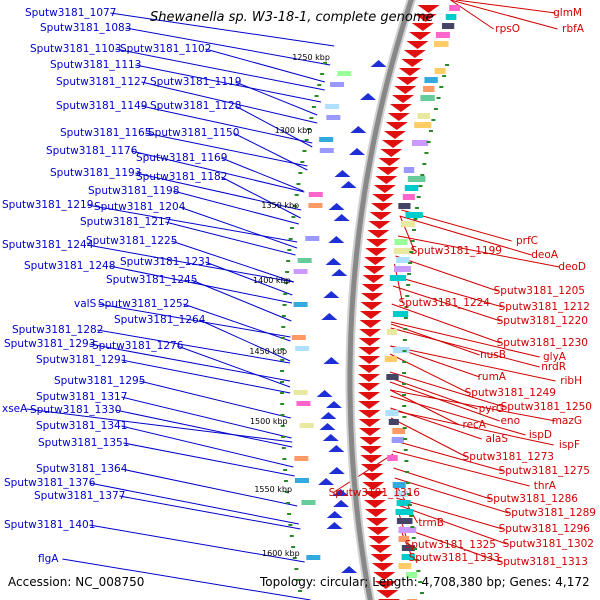 The image size is (600, 600). Describe the element at coordinates (48, 559) in the screenshot. I see `left-gene-label: flgA` at that location.